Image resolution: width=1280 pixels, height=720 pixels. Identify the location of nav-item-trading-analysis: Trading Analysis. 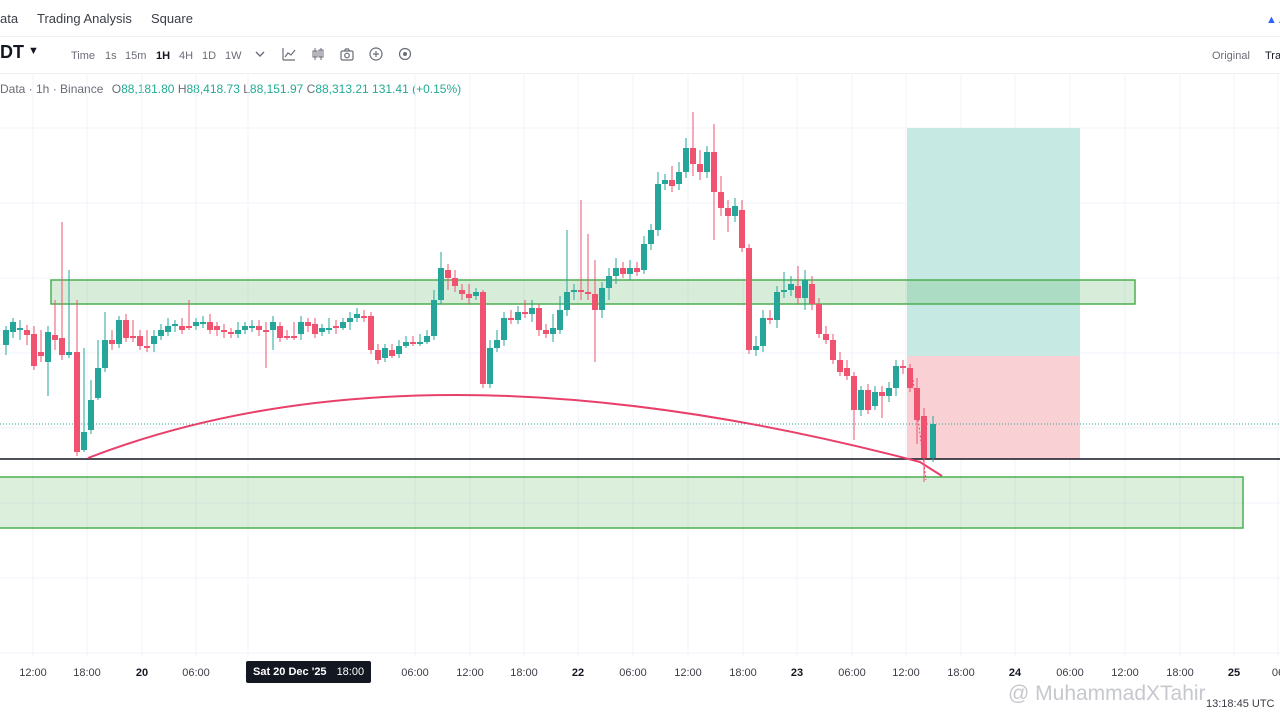
(84, 18).